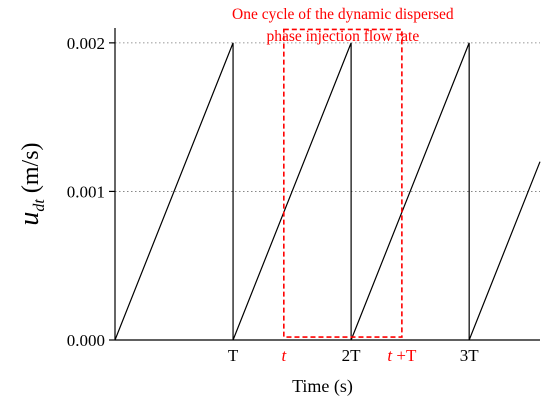  I want to click on y-axis-title: udt (m/s), so click(31, 183).